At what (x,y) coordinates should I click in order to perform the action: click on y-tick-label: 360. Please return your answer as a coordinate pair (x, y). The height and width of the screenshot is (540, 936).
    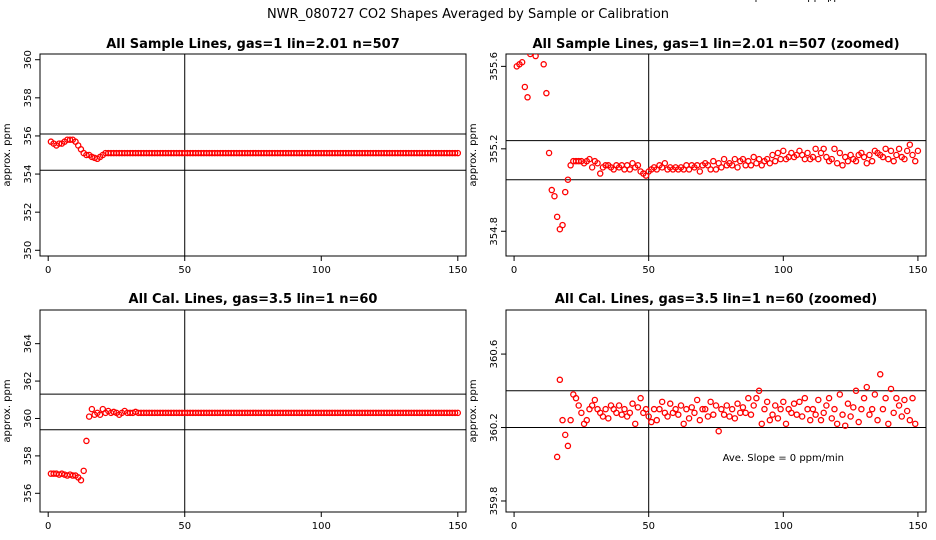
    Looking at the image, I should click on (28, 59).